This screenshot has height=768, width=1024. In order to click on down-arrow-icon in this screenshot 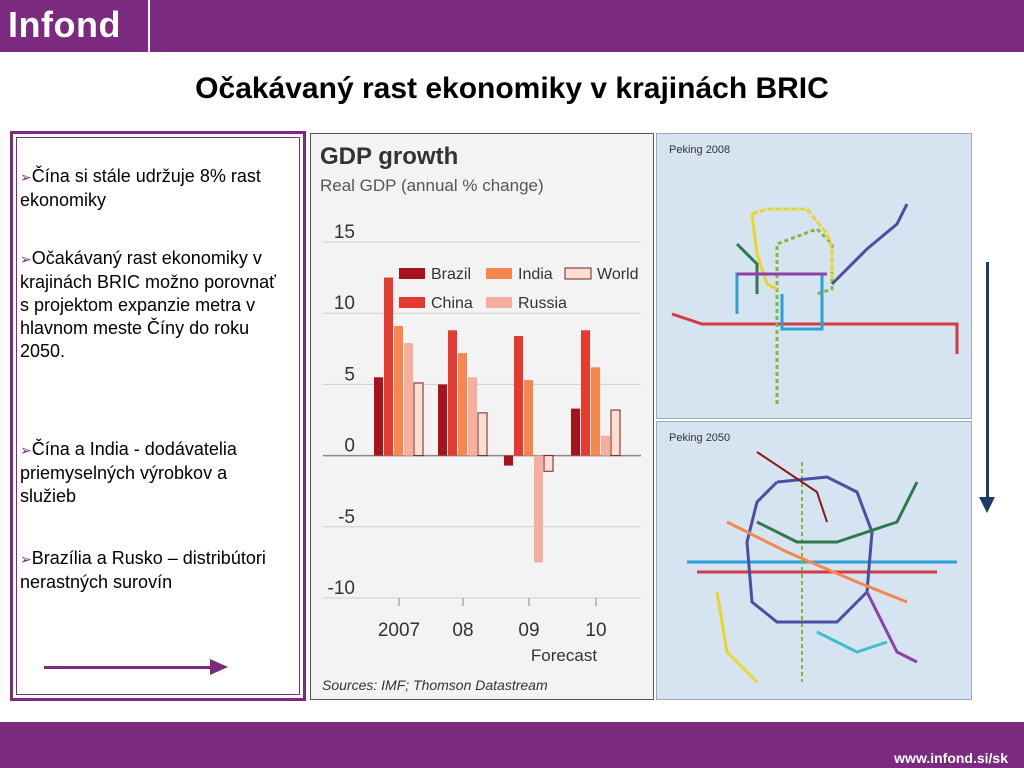, I will do `click(987, 379)`.